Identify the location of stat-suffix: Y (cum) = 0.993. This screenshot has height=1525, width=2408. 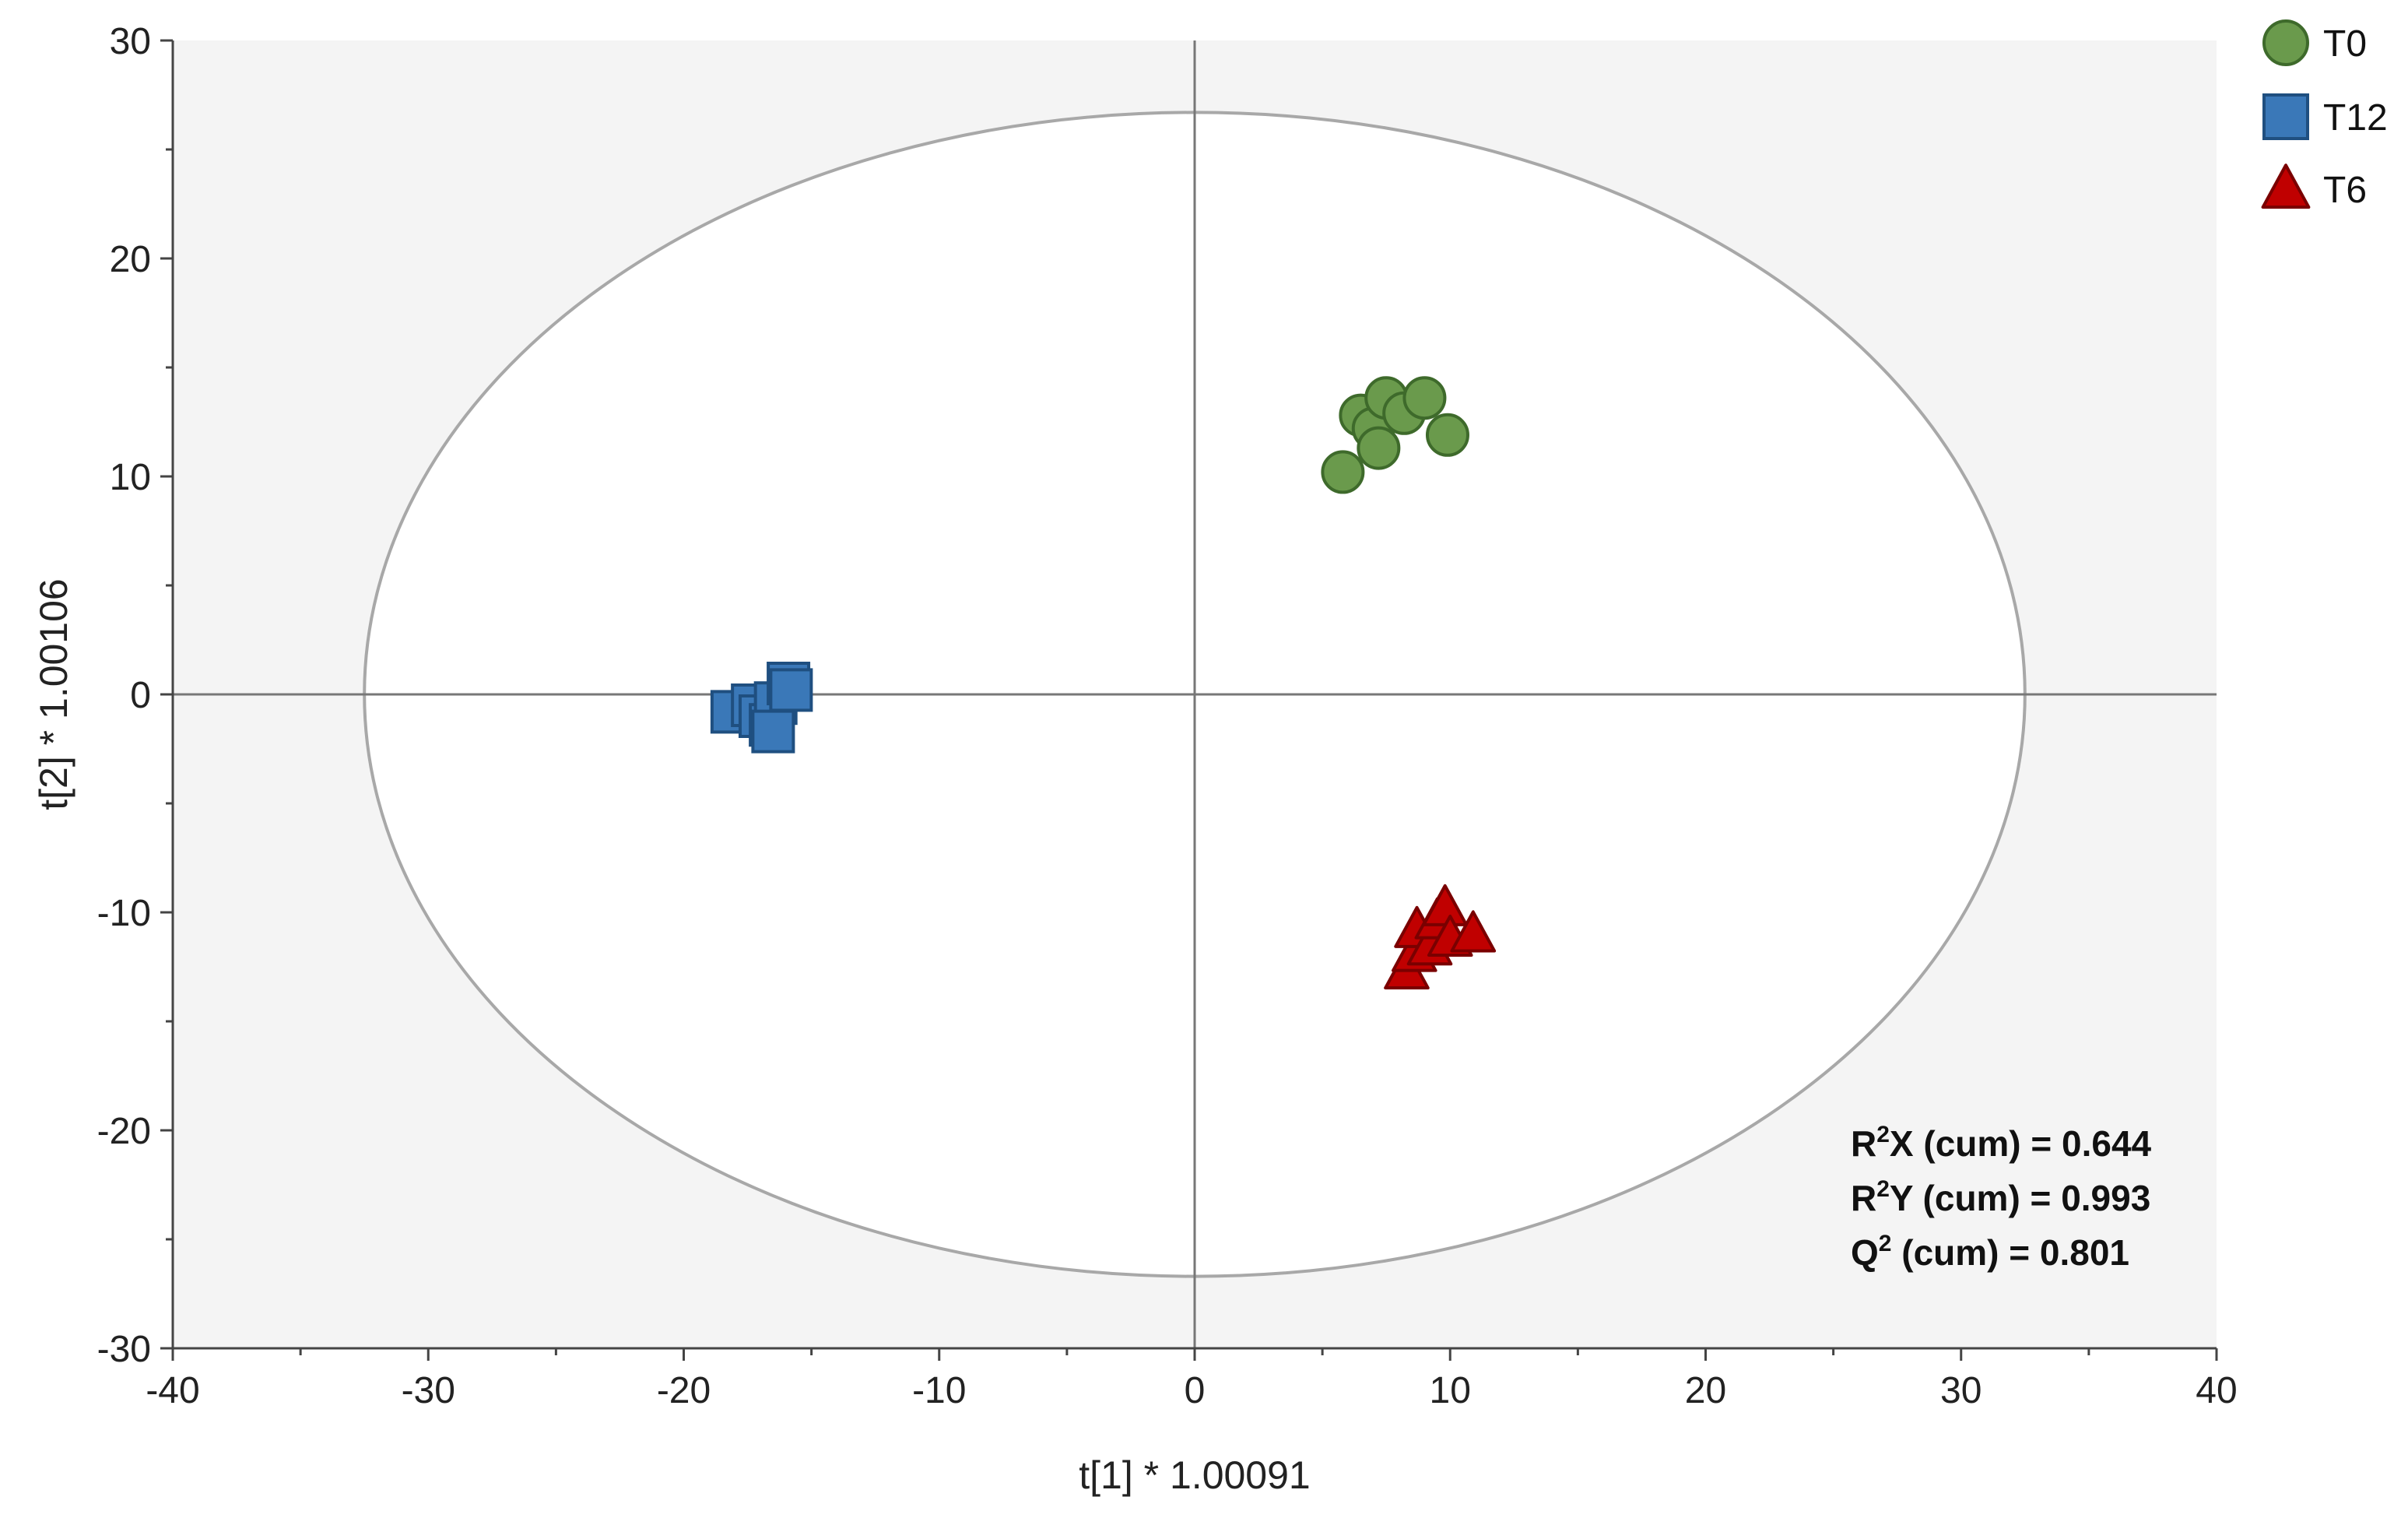
(2020, 1198).